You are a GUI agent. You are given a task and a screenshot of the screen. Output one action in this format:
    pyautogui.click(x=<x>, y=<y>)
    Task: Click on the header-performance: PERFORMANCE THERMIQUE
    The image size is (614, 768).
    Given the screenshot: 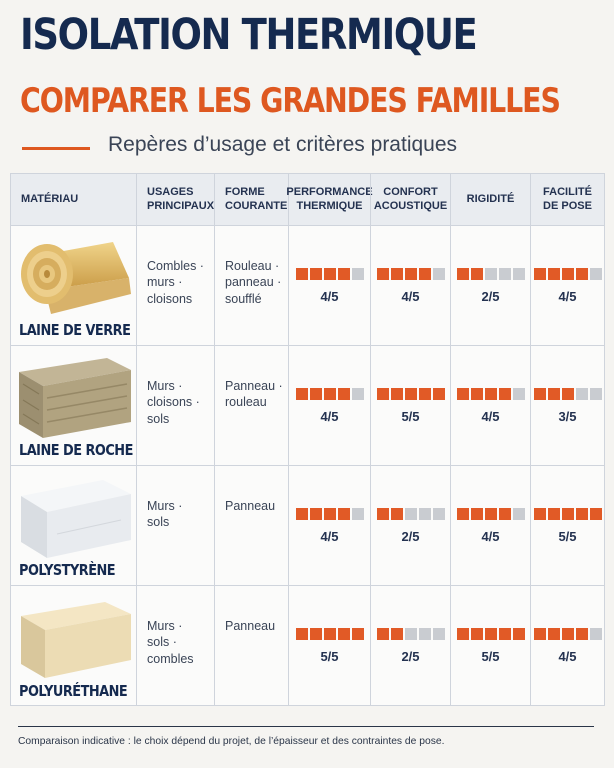 What is the action you would take?
    pyautogui.click(x=329, y=200)
    